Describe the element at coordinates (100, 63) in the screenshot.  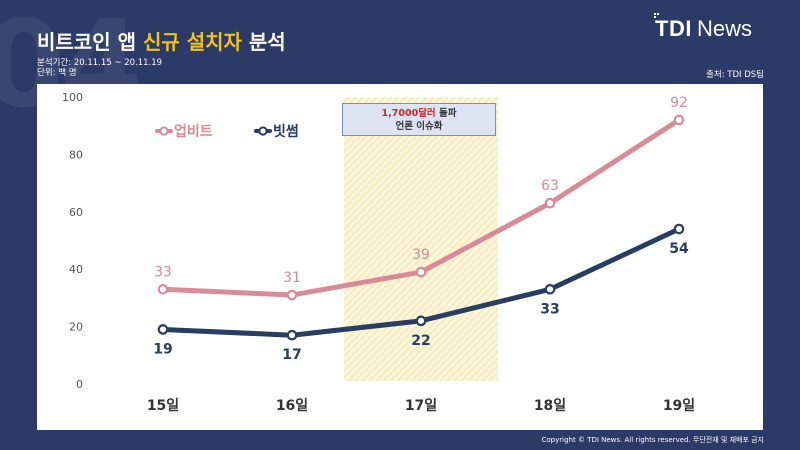
I see `analysis-period: 분석기간: 20.11.15 ~ 20.11.19` at that location.